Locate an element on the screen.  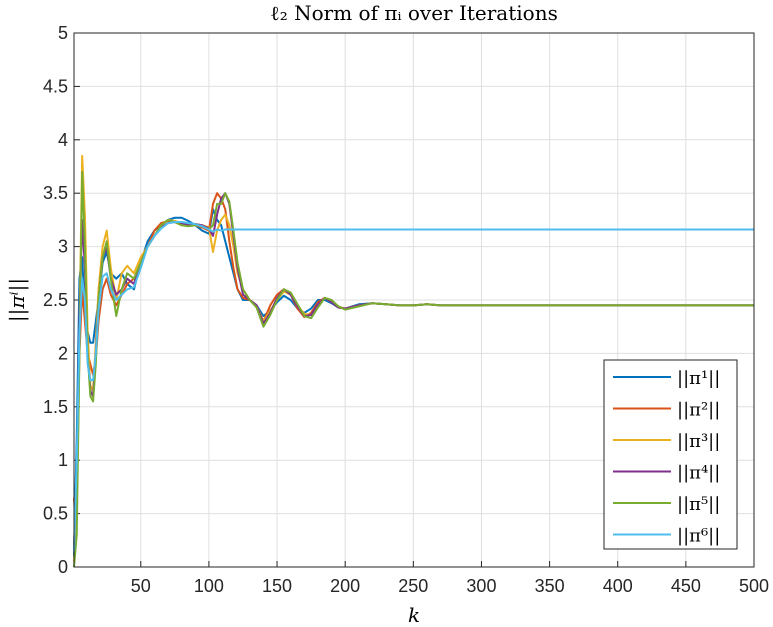
legend-label-2: ||π²|| is located at coordinates (698, 410).